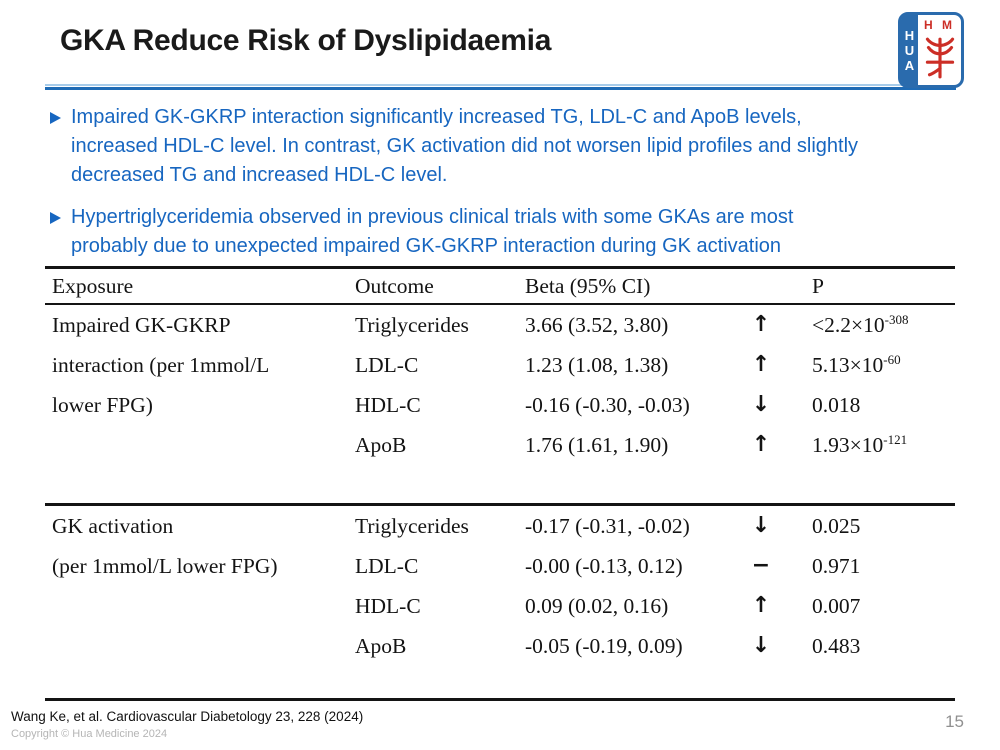 This screenshot has width=1000, height=750. Describe the element at coordinates (604, 645) in the screenshot. I see `beta-cell: -0.05 (-0.19, 0.09)` at that location.